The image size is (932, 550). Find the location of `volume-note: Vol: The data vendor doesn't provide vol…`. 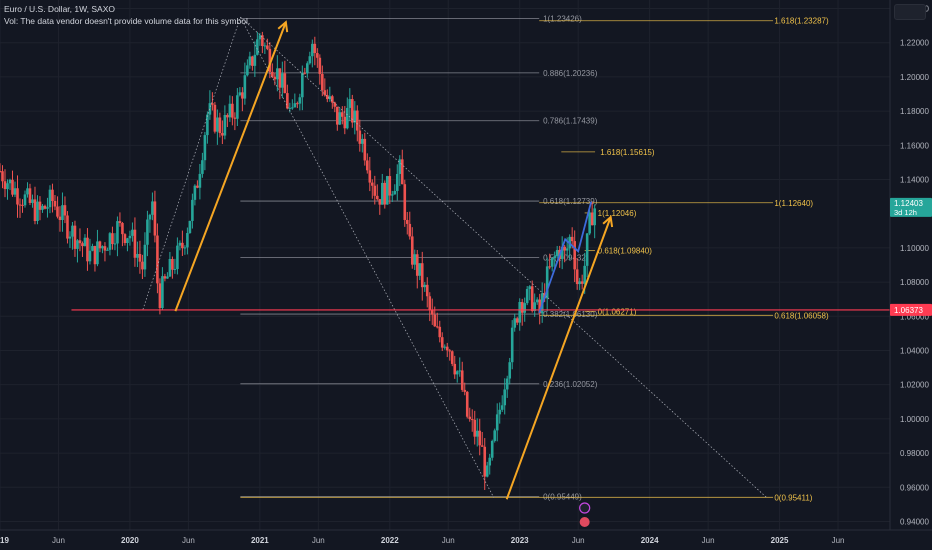

volume-note: Vol: The data vendor doesn't provide vol… is located at coordinates (127, 21).